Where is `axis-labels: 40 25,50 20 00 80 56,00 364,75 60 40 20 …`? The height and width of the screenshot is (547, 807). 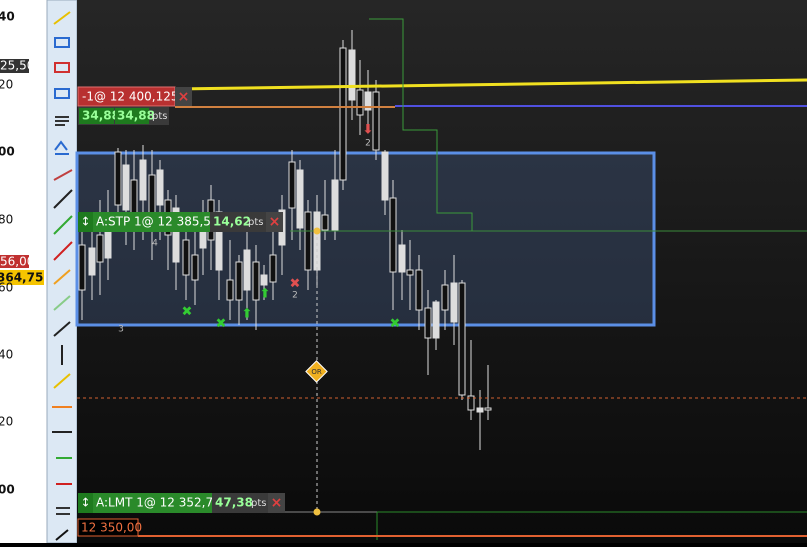
axis-labels: 40 25,50 20 00 80 56,00 364,75 60 40 20 … is located at coordinates (22, 253).